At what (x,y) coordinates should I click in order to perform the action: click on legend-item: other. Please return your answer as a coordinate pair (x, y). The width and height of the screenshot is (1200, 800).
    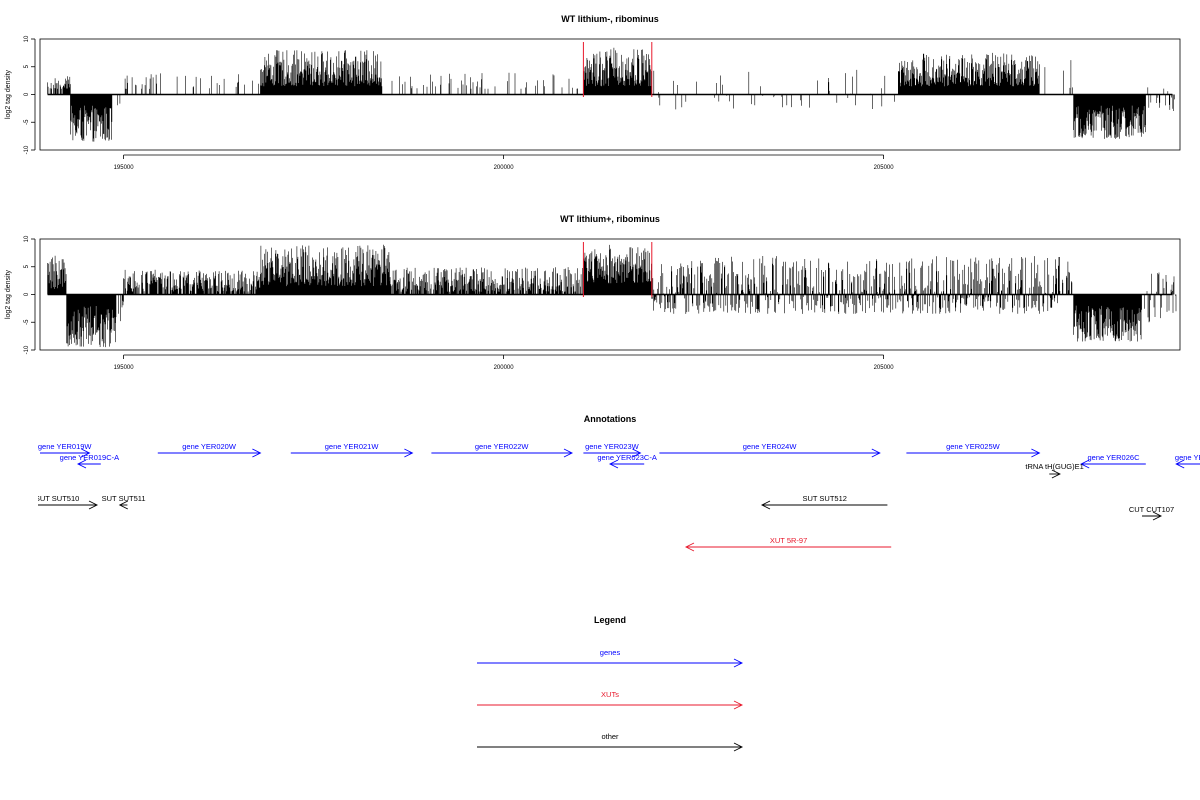
    Looking at the image, I should click on (610, 742).